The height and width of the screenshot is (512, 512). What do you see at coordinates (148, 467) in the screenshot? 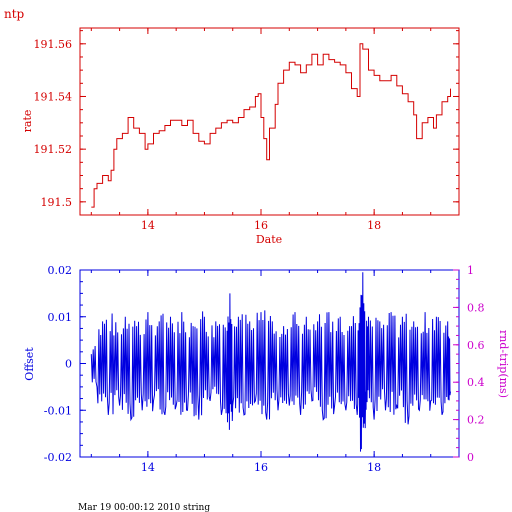
I see `bottom-x-tick-label: 14` at bounding box center [148, 467].